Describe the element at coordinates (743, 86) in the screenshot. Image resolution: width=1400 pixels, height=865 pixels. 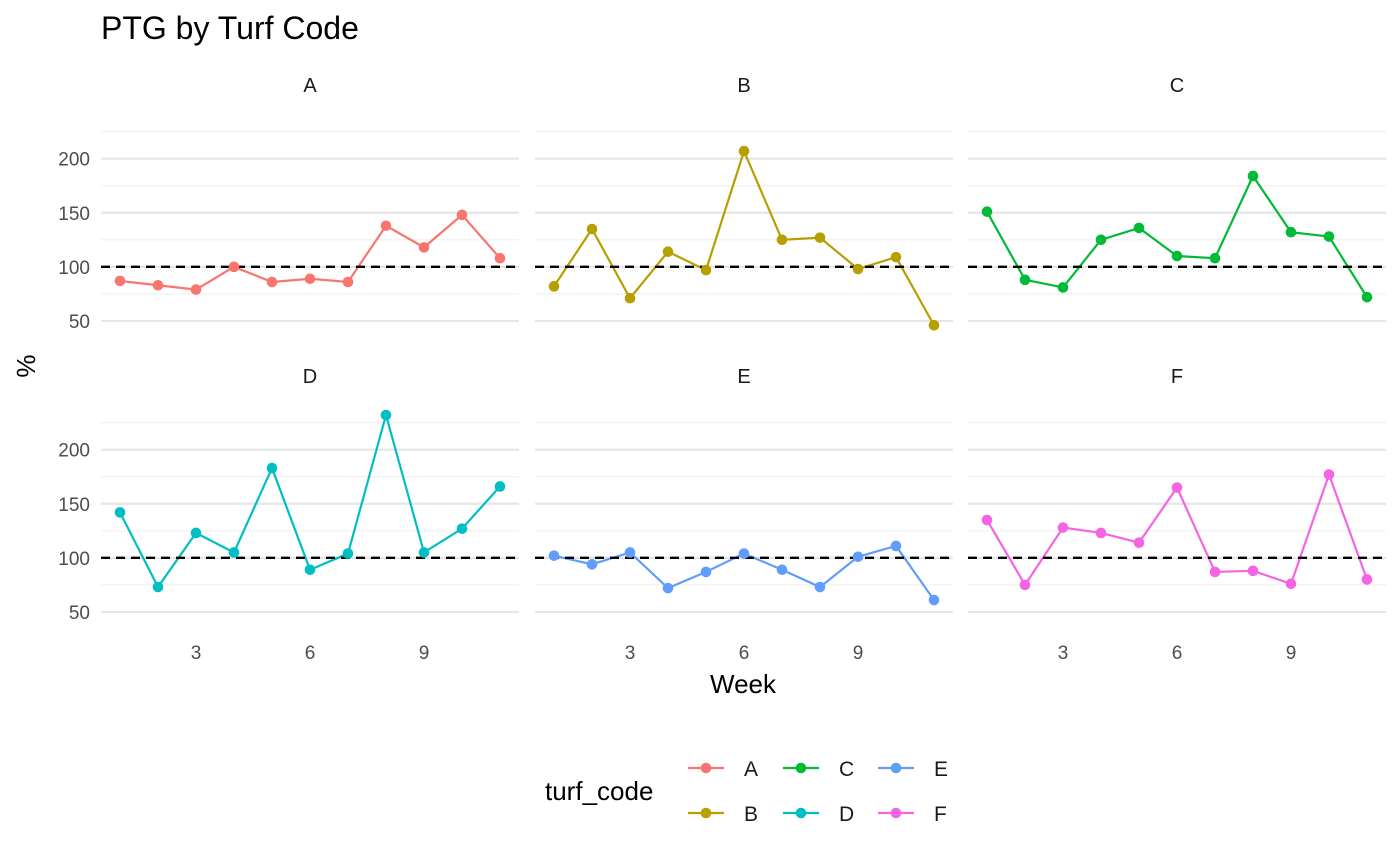
I see `strip-label: B` at that location.